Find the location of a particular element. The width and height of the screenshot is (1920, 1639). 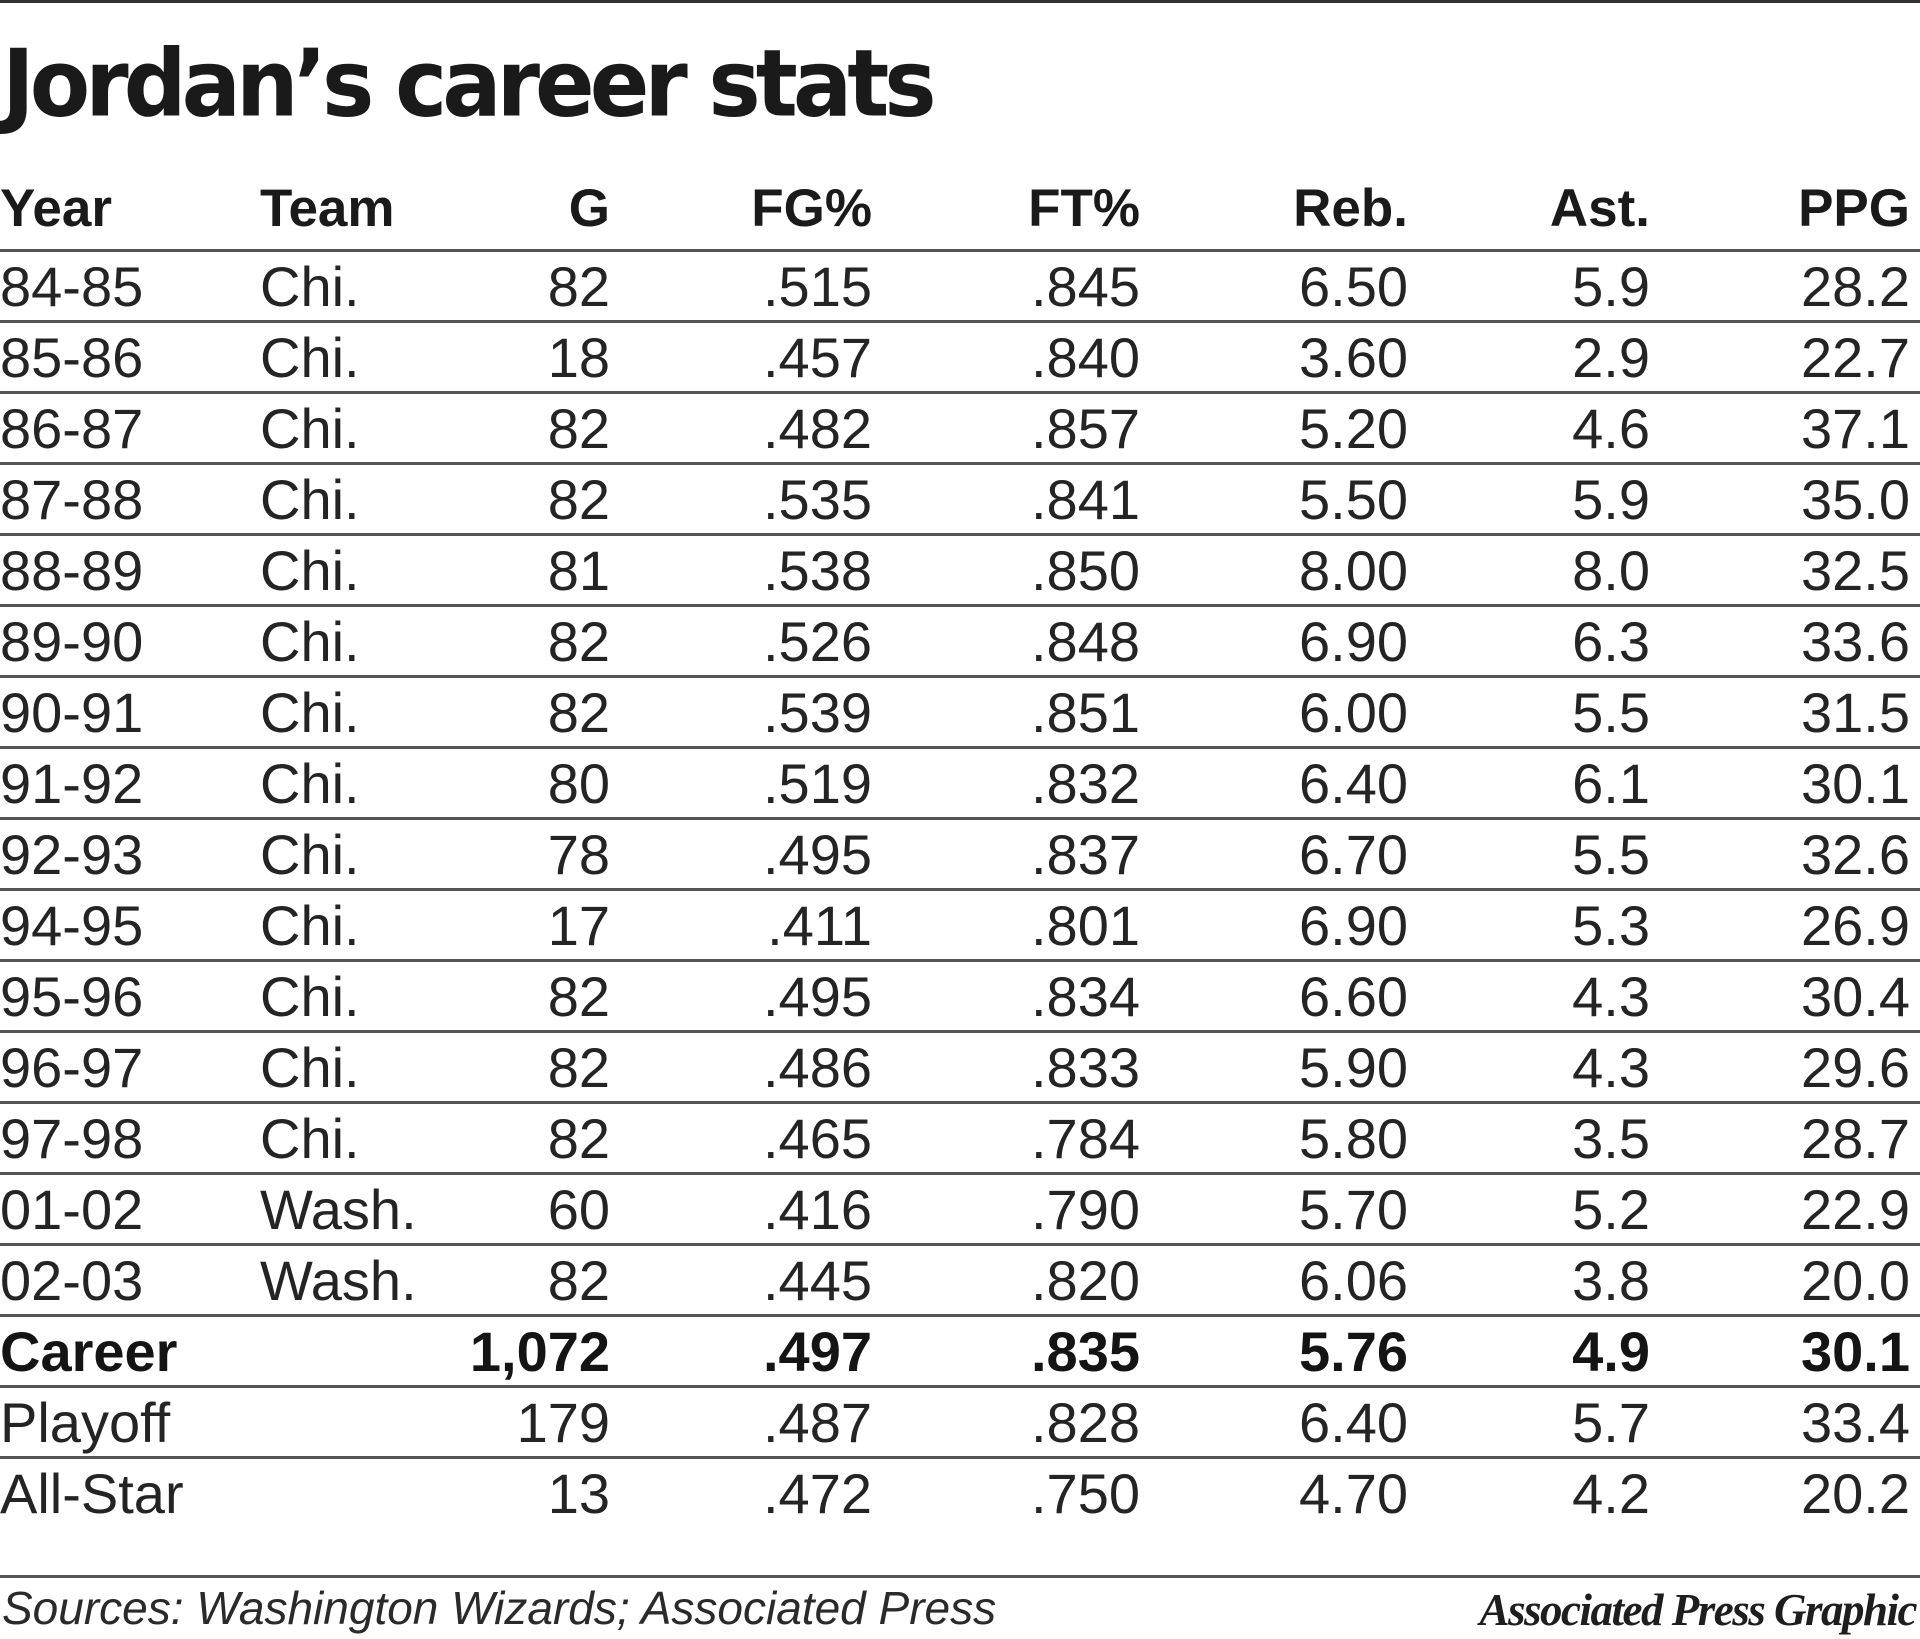

cell-fg-pct: .497 is located at coordinates (817, 1351).